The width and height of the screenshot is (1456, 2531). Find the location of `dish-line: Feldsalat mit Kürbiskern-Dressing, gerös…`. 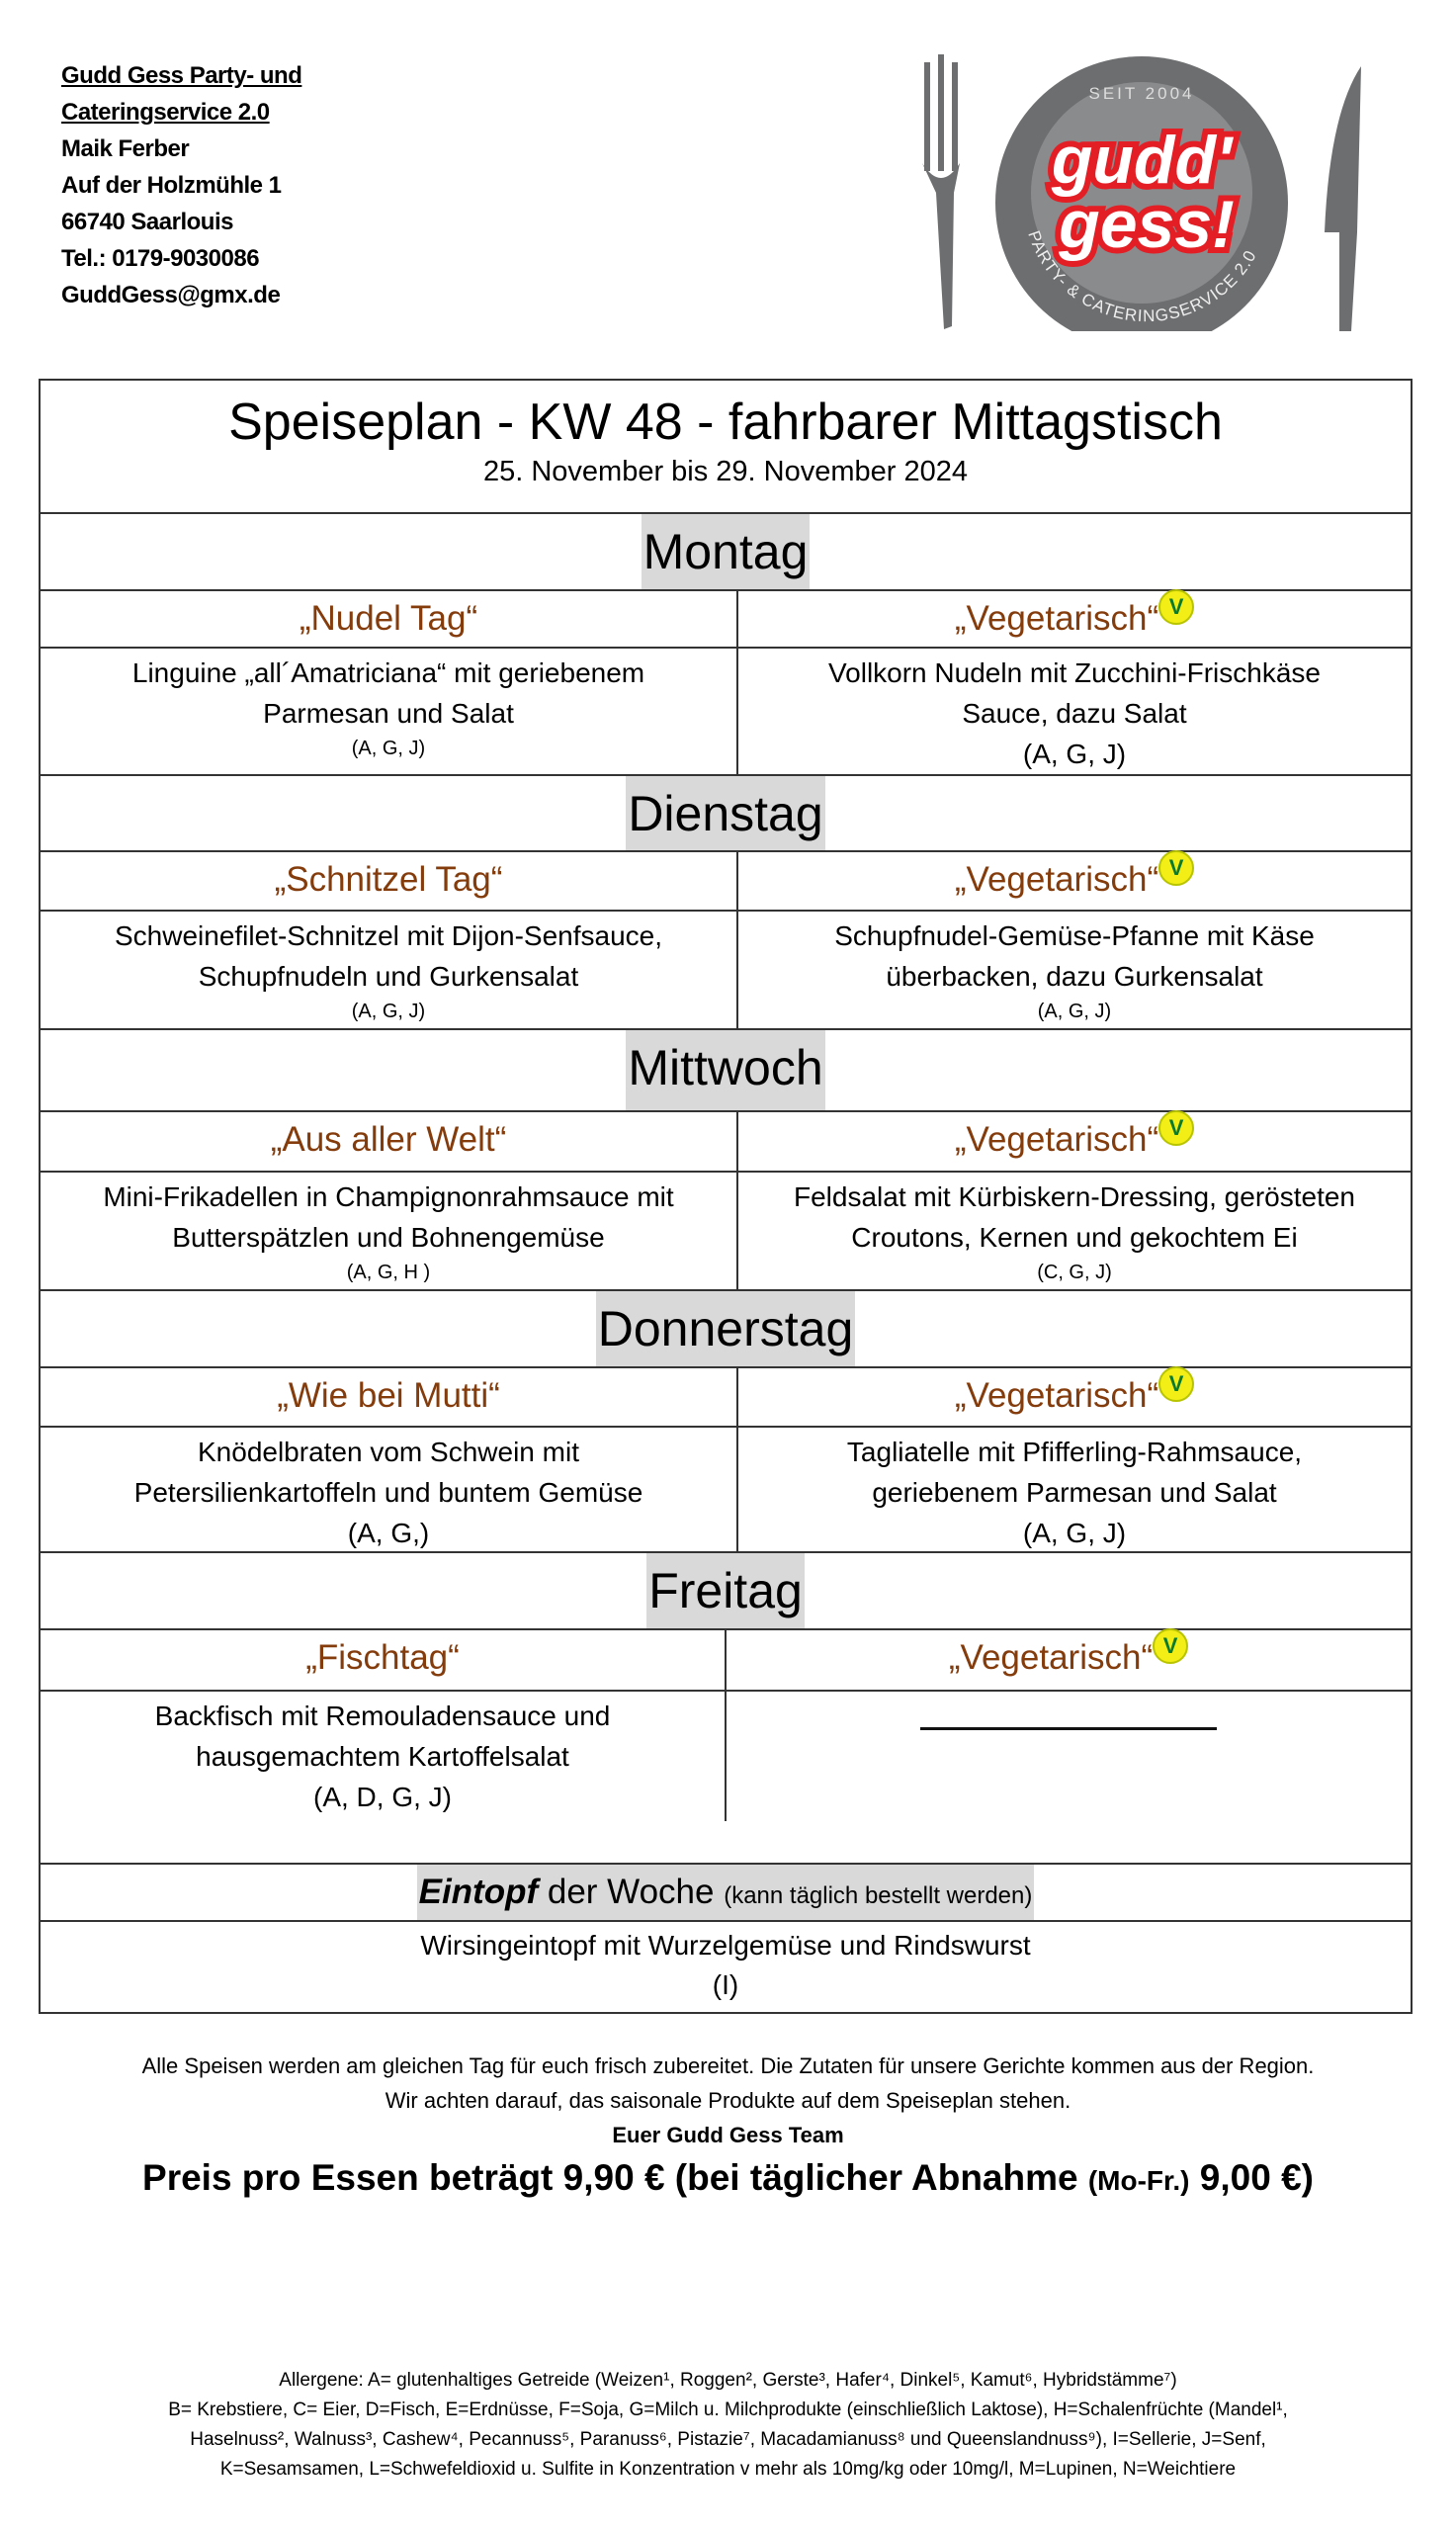

dish-line: Feldsalat mit Kürbiskern-Dressing, gerös… is located at coordinates (1074, 1196).